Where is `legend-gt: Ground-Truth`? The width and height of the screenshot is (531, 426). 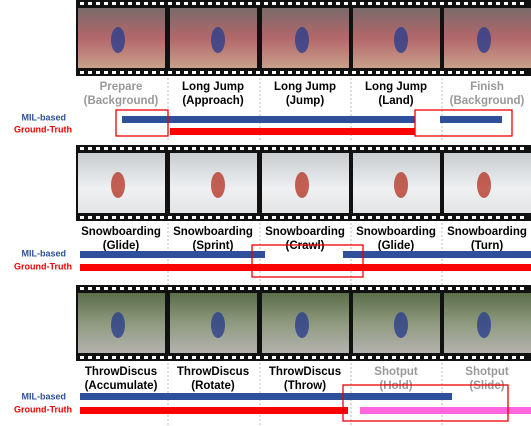
legend-gt: Ground-Truth is located at coordinates (43, 129).